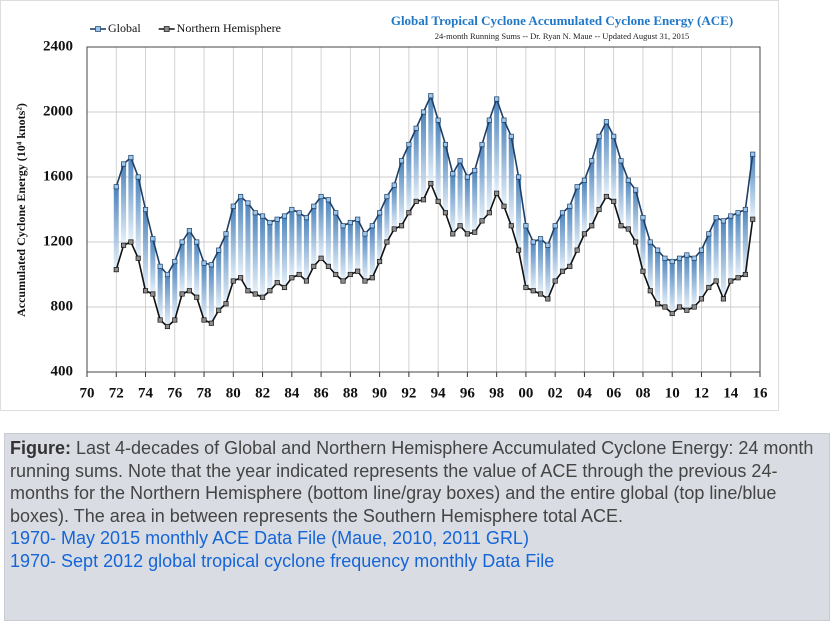 The image size is (835, 624). I want to click on x-tick-label: 84, so click(292, 393).